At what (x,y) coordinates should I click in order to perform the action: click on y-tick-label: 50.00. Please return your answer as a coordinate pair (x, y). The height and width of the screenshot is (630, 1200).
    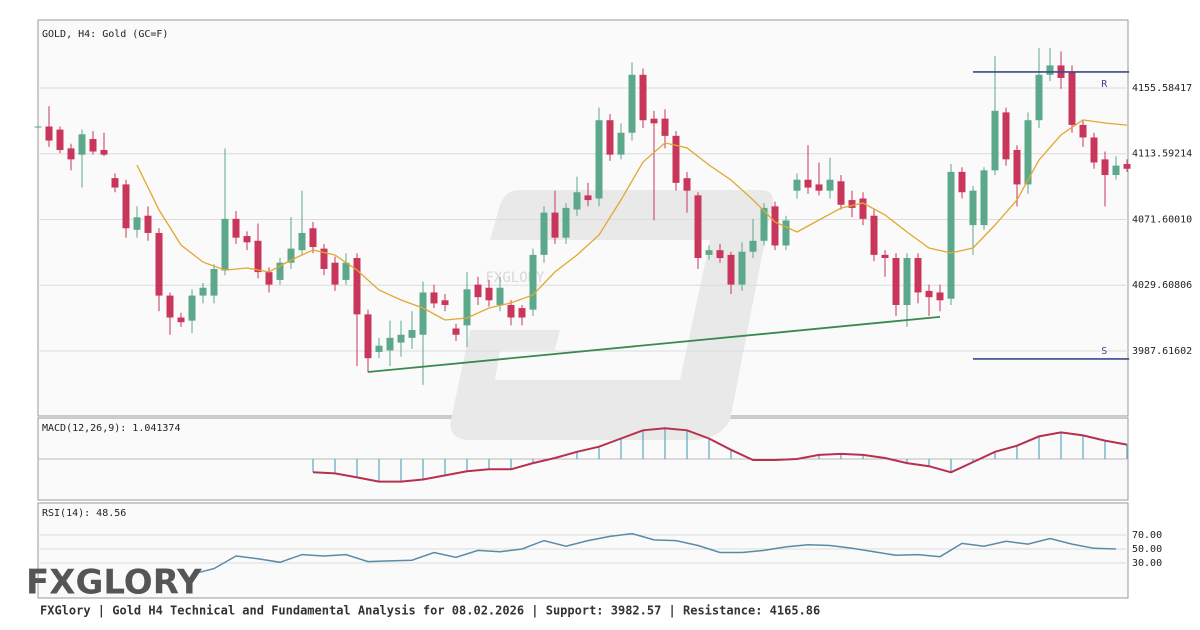
    Looking at the image, I should click on (1147, 549).